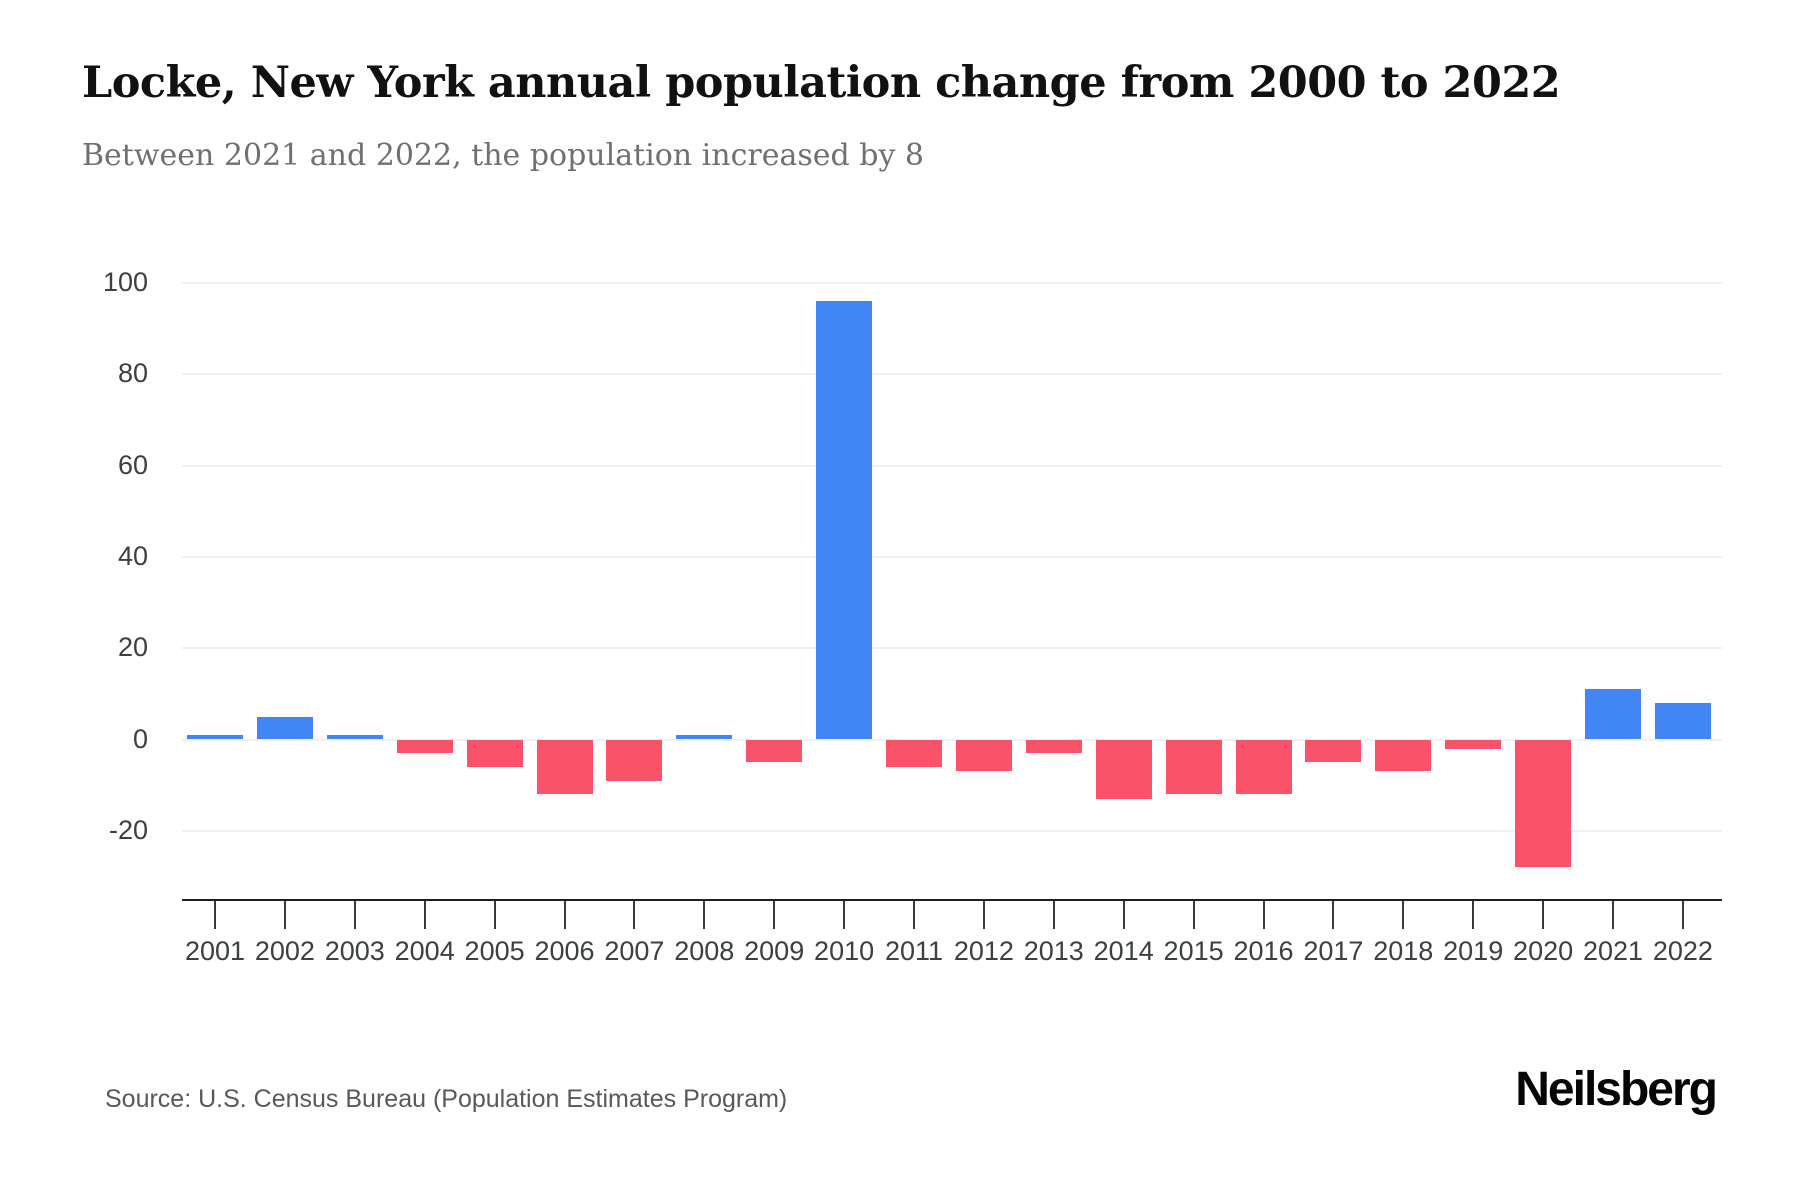 The height and width of the screenshot is (1200, 1800). I want to click on x-axis-tick-label: 2003, so click(354, 951).